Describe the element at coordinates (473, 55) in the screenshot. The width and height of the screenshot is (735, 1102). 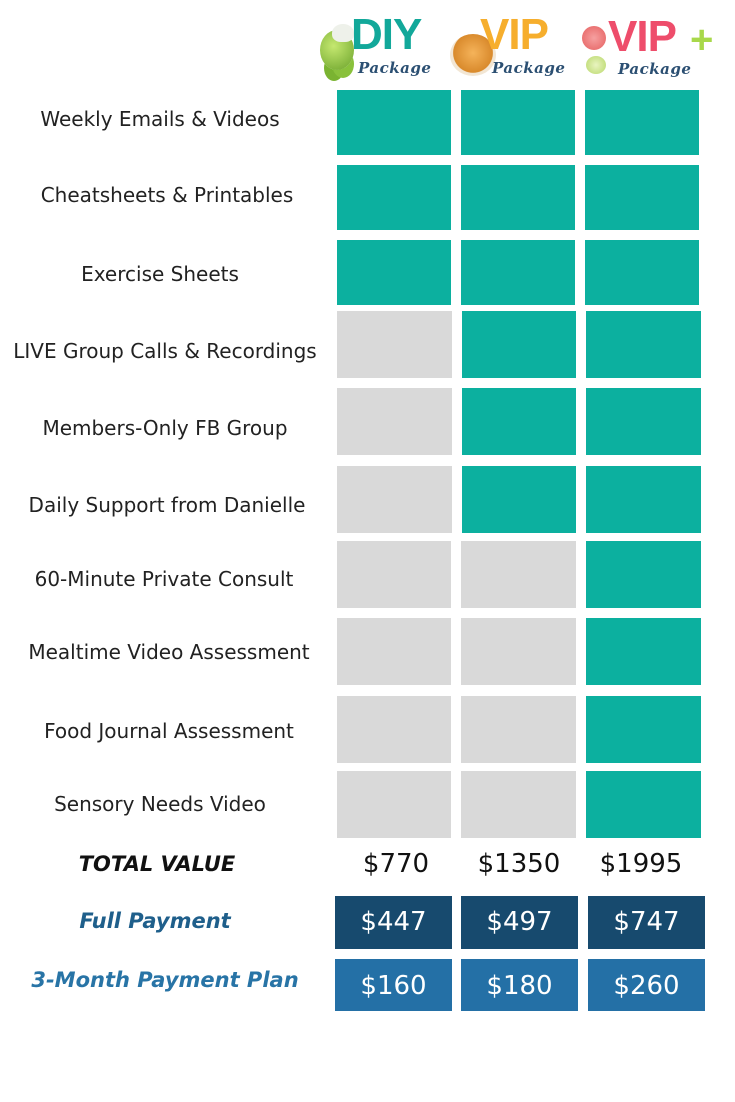
I see `food-bowl-image` at that location.